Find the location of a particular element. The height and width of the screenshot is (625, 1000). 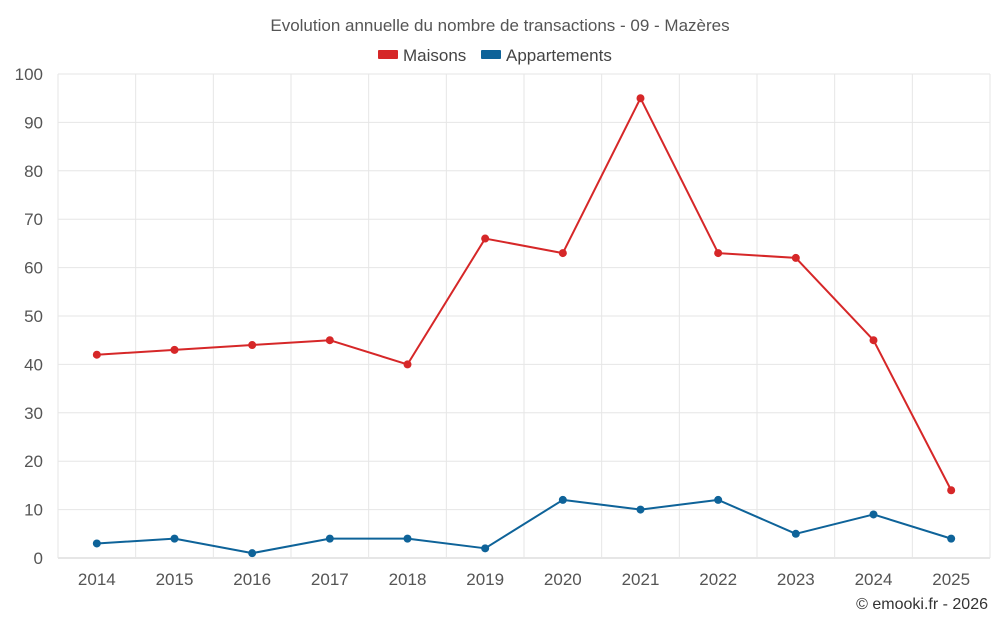

y-tick-label: 0 is located at coordinates (38, 558).